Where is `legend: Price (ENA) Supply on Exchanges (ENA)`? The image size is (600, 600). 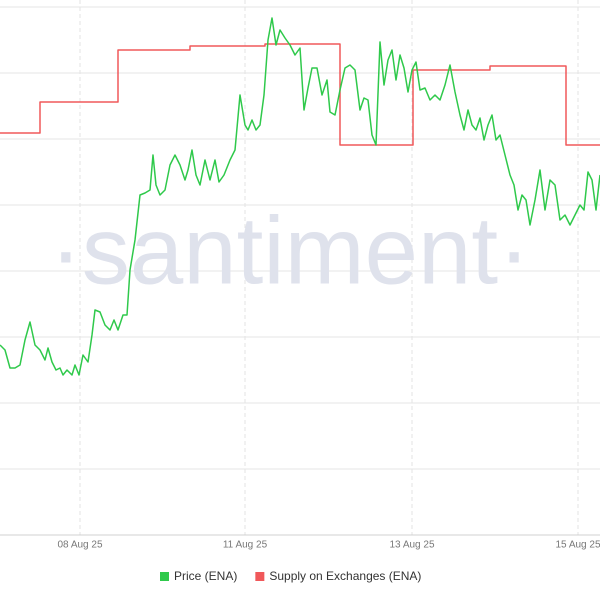 legend: Price (ENA) Supply on Exchanges (ENA) is located at coordinates (290, 576).